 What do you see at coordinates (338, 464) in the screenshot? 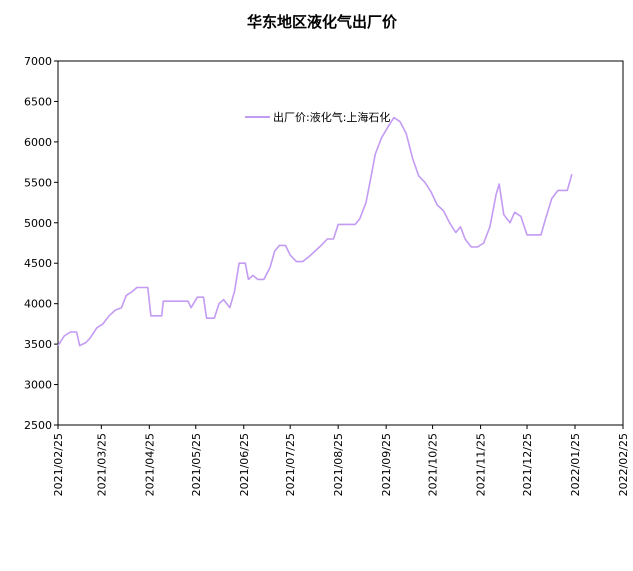
I see `x-tick-label: 2021/08/25` at bounding box center [338, 464].